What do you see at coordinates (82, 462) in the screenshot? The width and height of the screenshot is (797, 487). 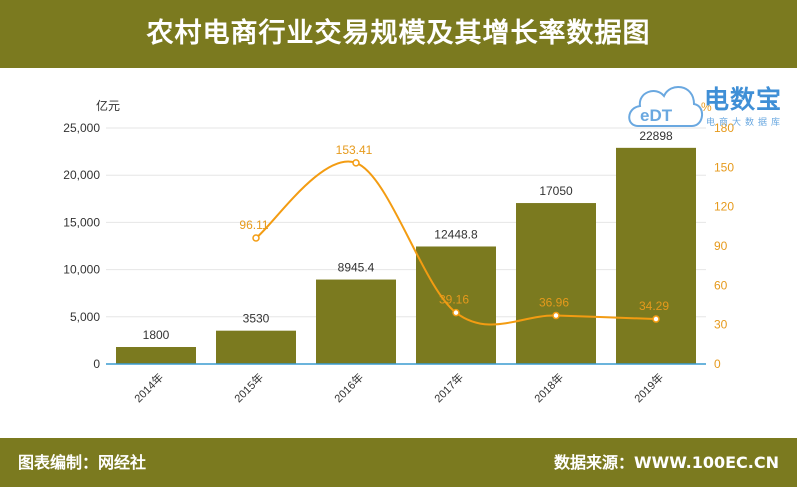 I see `chart-credit: 图表编制：网经社` at bounding box center [82, 462].